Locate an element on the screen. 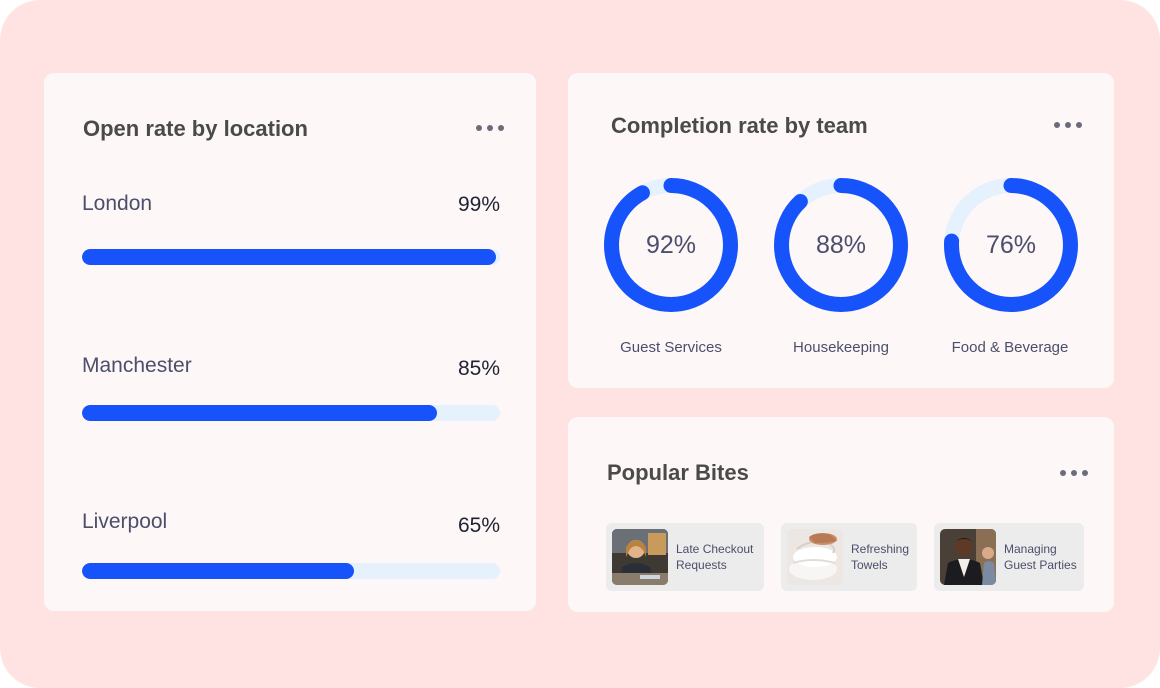 The height and width of the screenshot is (688, 1160). bite-card-refreshing-towels: Refreshing Towels is located at coordinates (849, 557).